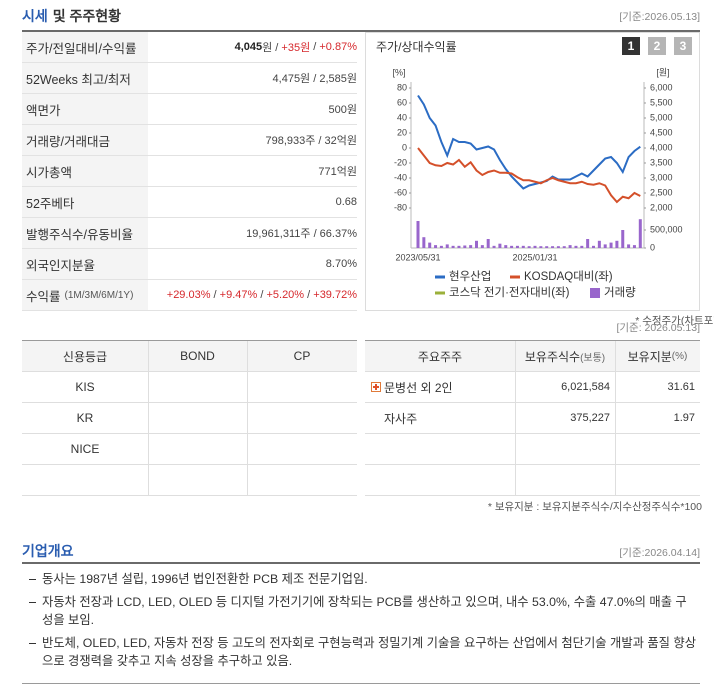 Image resolution: width=714 pixels, height=695 pixels. What do you see at coordinates (470, 276) in the screenshot?
I see `legend-label: 현우산업` at bounding box center [470, 276].